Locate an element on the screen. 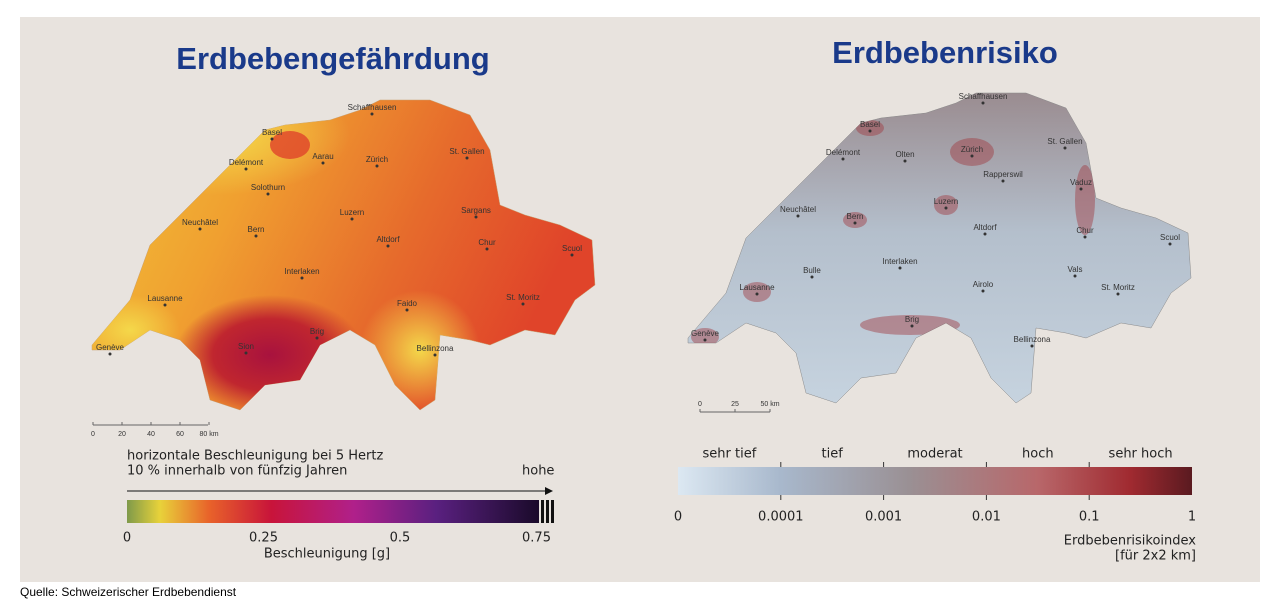 Image resolution: width=1280 pixels, height=605 pixels. legend-axis-label: Erdbebenrisikoindex is located at coordinates (1130, 541).